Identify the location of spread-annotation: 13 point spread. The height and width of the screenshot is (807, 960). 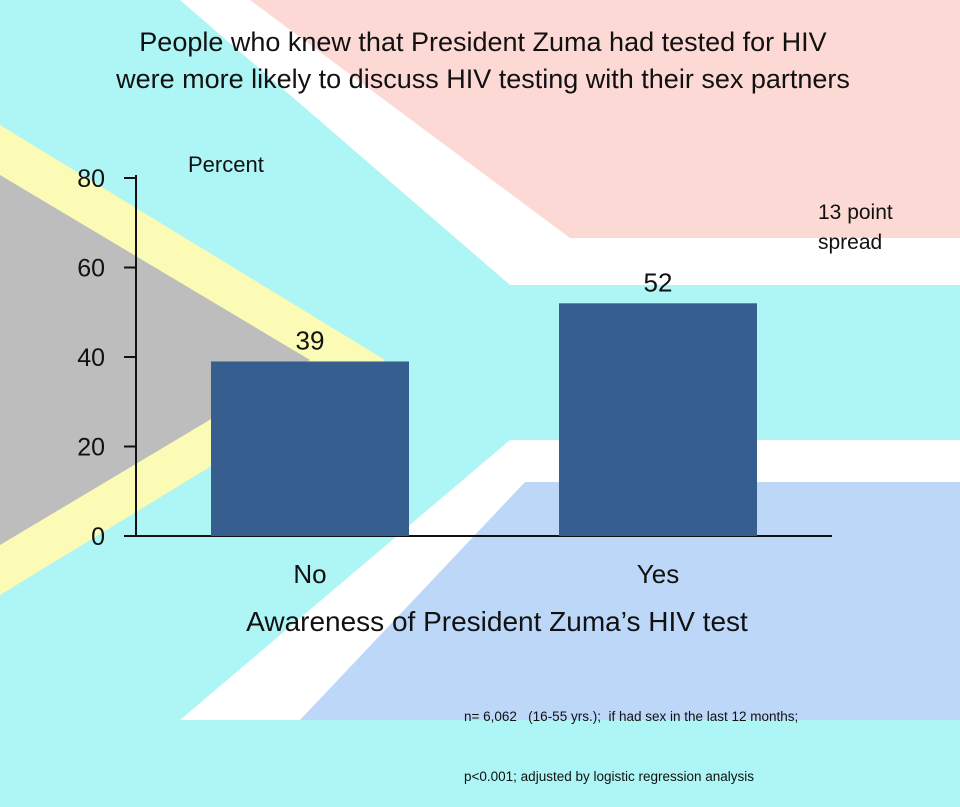
(855, 228).